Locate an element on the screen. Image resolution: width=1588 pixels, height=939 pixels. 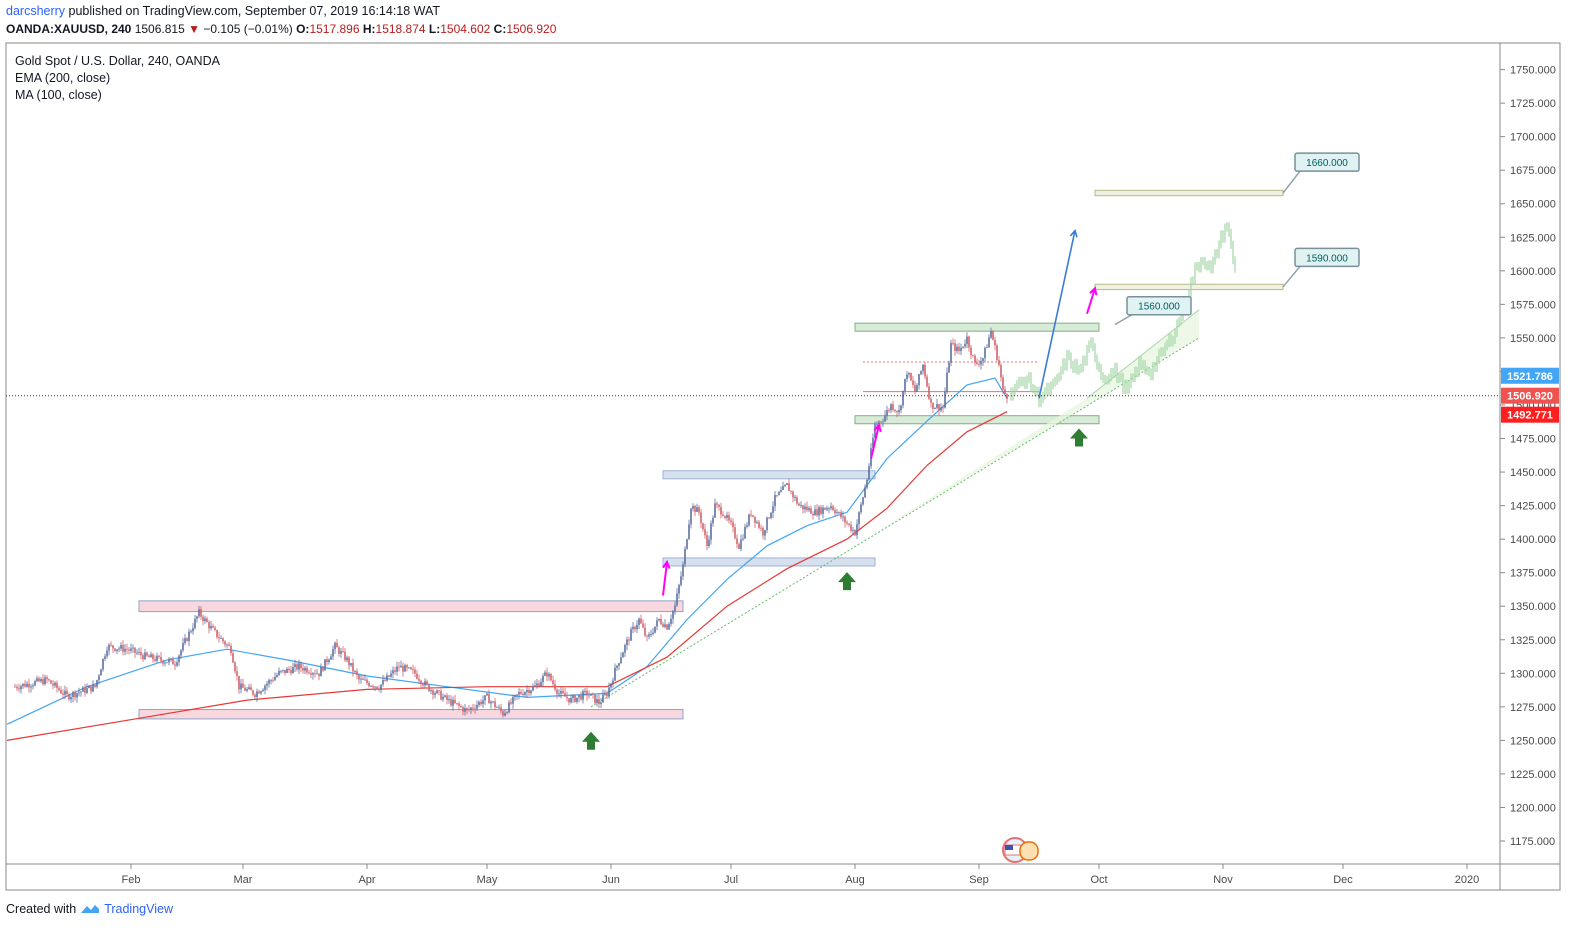
callout-label: 1660.000 is located at coordinates (1327, 163).